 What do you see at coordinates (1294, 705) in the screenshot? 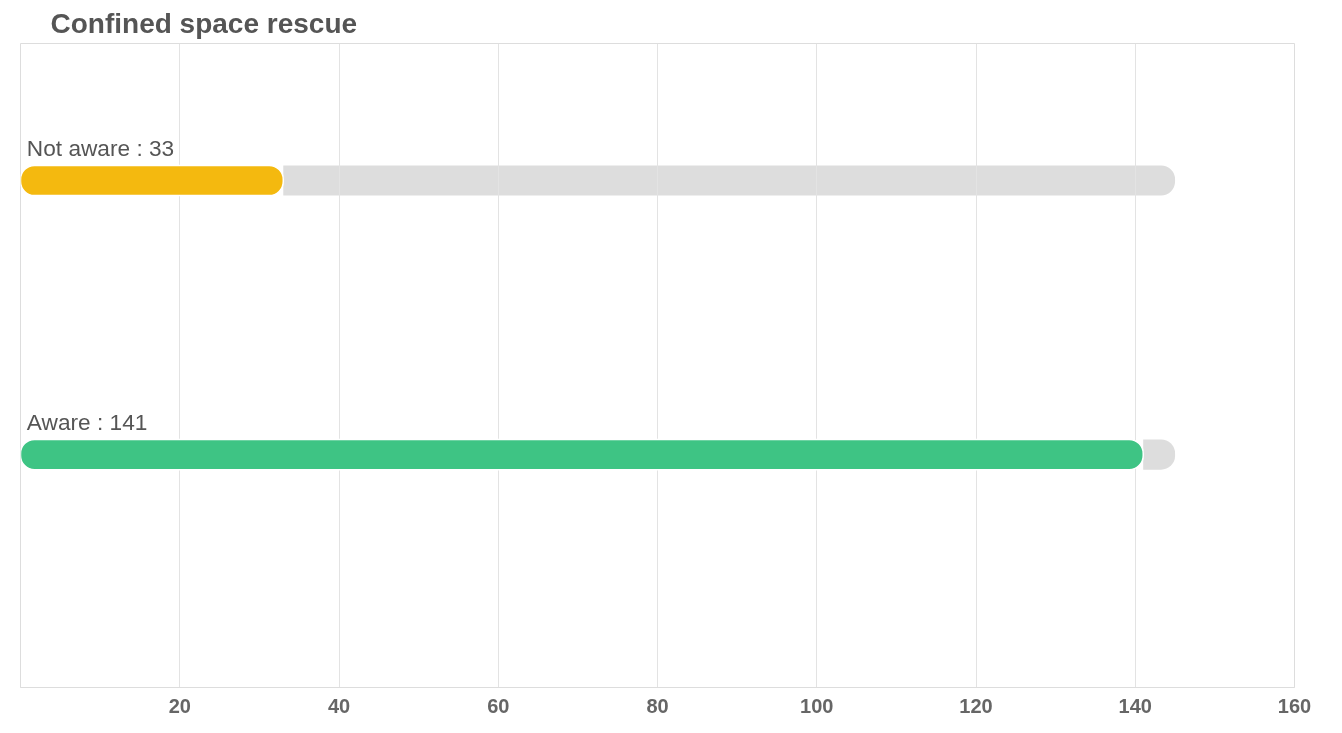
I see `x-tick-label: 160` at bounding box center [1294, 705].